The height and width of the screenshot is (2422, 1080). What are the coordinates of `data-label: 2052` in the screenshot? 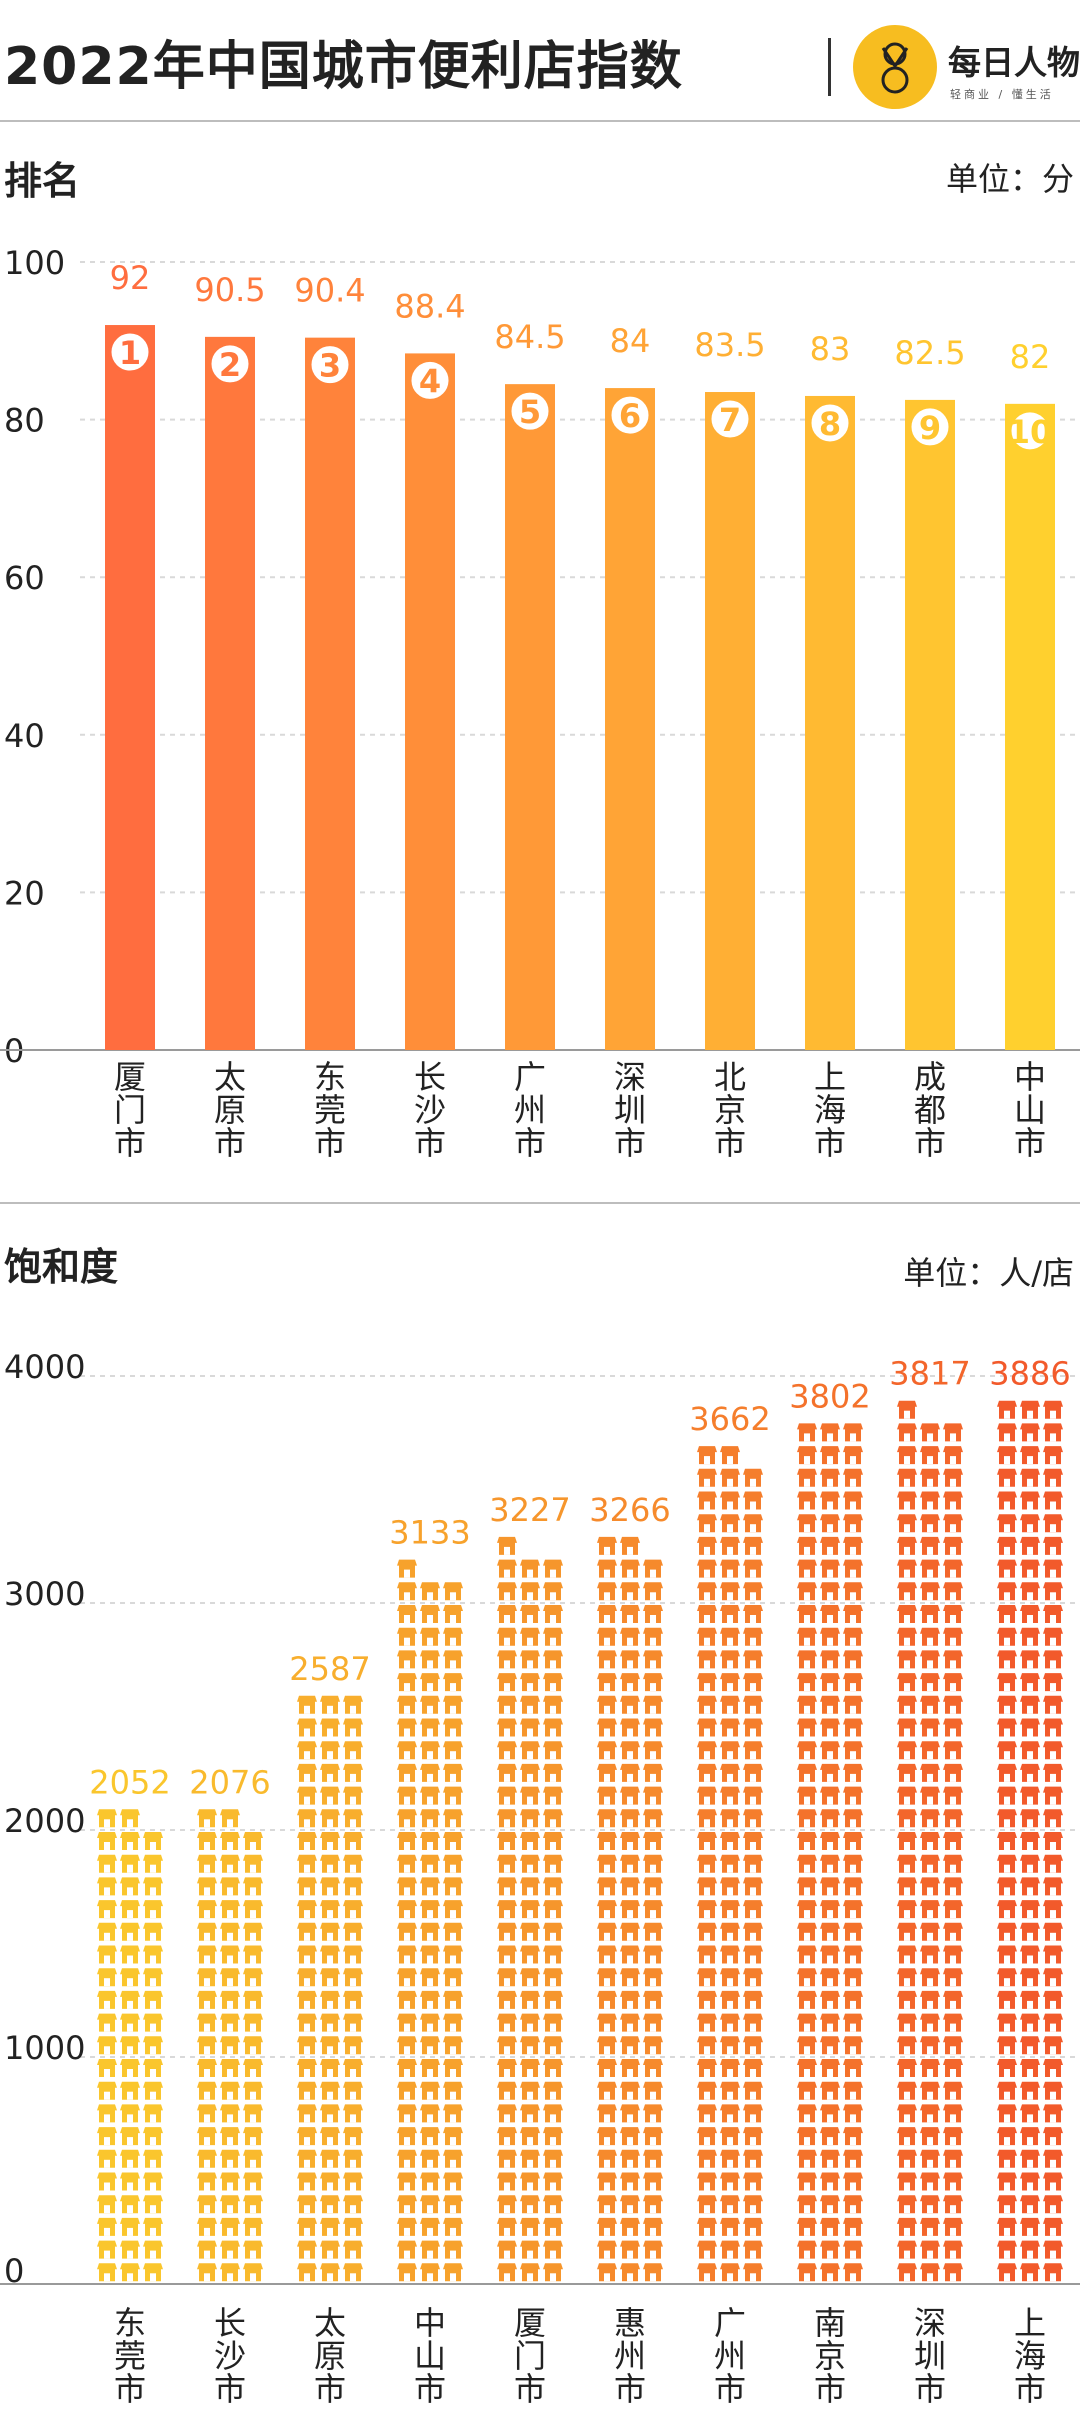 It's located at (129, 1782).